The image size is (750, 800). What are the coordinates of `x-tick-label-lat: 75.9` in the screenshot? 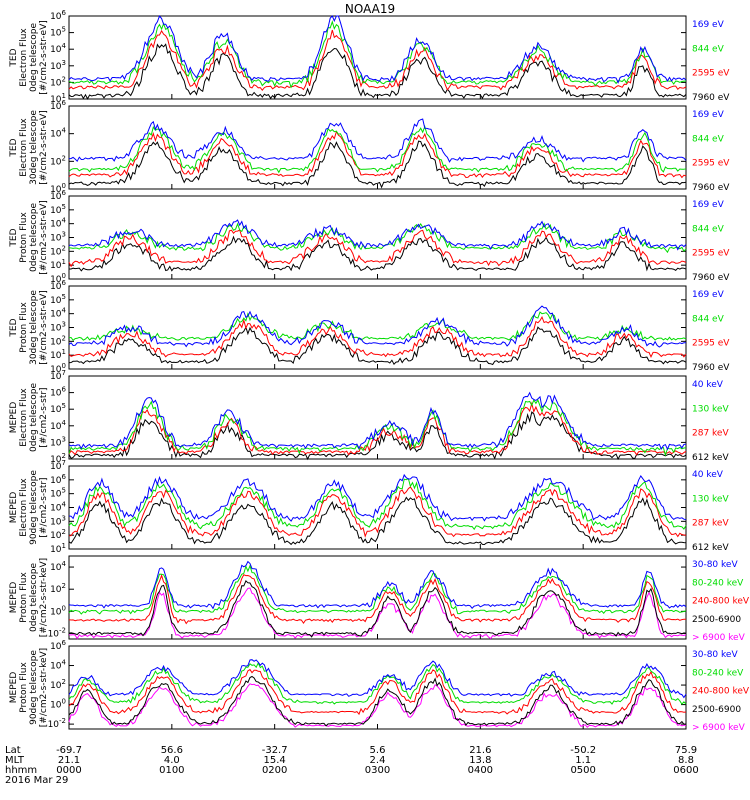 It's located at (686, 750).